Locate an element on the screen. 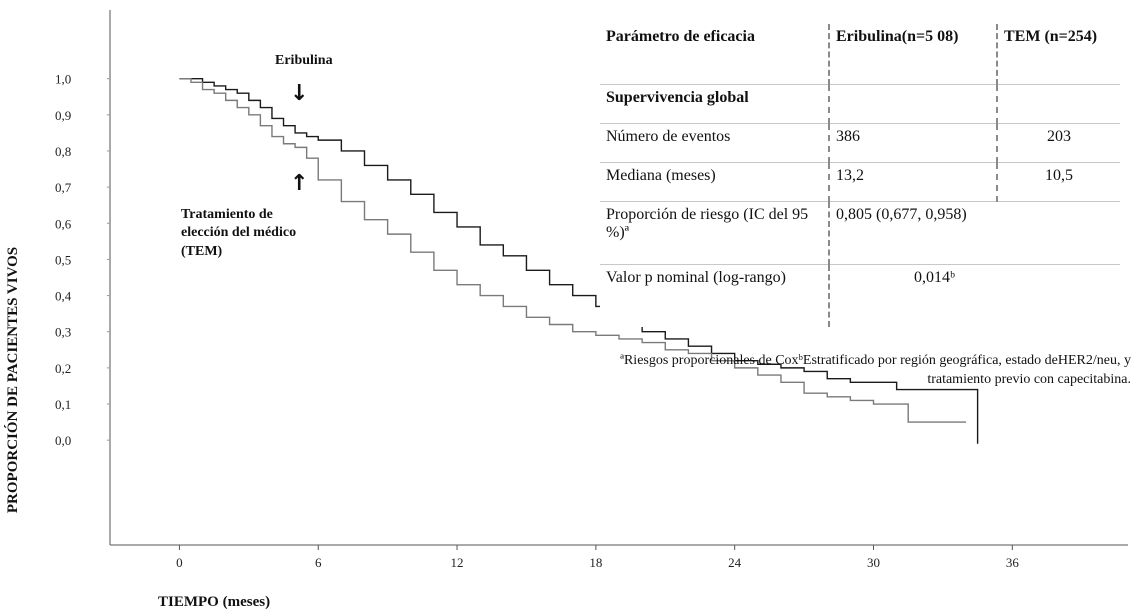 The image size is (1135, 610). x-tick-label: 6 is located at coordinates (318, 562).